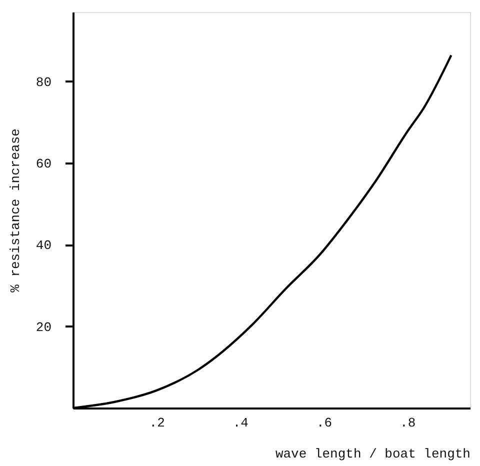 The width and height of the screenshot is (480, 466). I want to click on x-tick-label: .6, so click(324, 423).